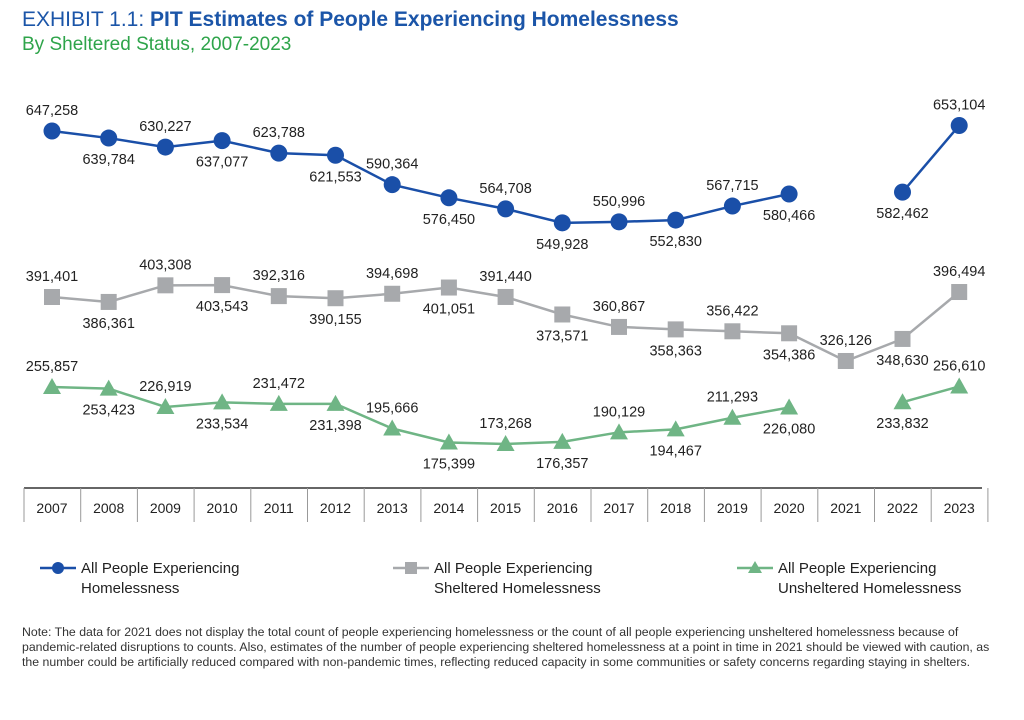 This screenshot has width=1024, height=720. I want to click on x-tick-label: 2008, so click(108, 508).